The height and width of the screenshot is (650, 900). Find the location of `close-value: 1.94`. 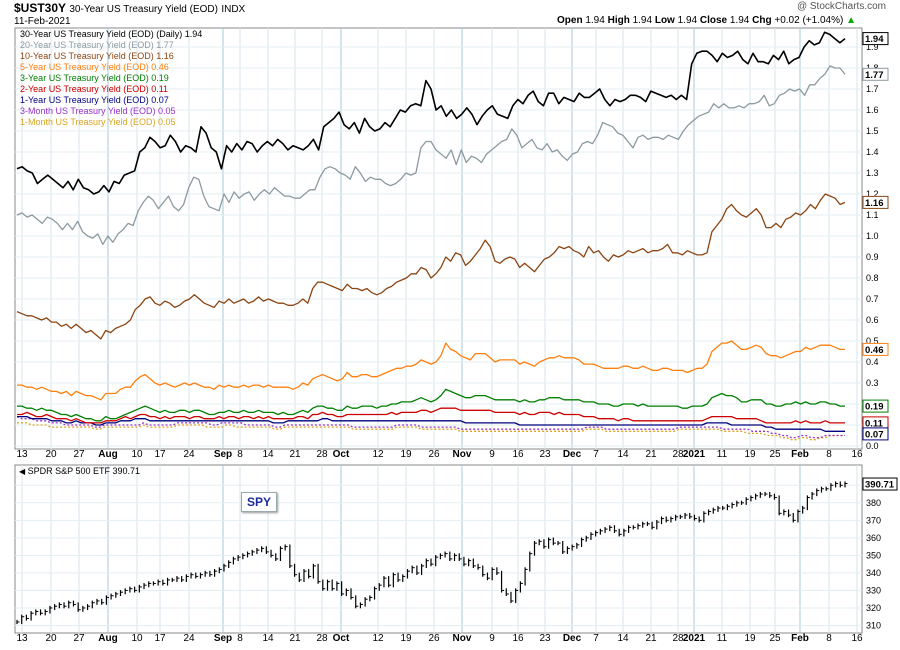

close-value: 1.94 is located at coordinates (739, 20).